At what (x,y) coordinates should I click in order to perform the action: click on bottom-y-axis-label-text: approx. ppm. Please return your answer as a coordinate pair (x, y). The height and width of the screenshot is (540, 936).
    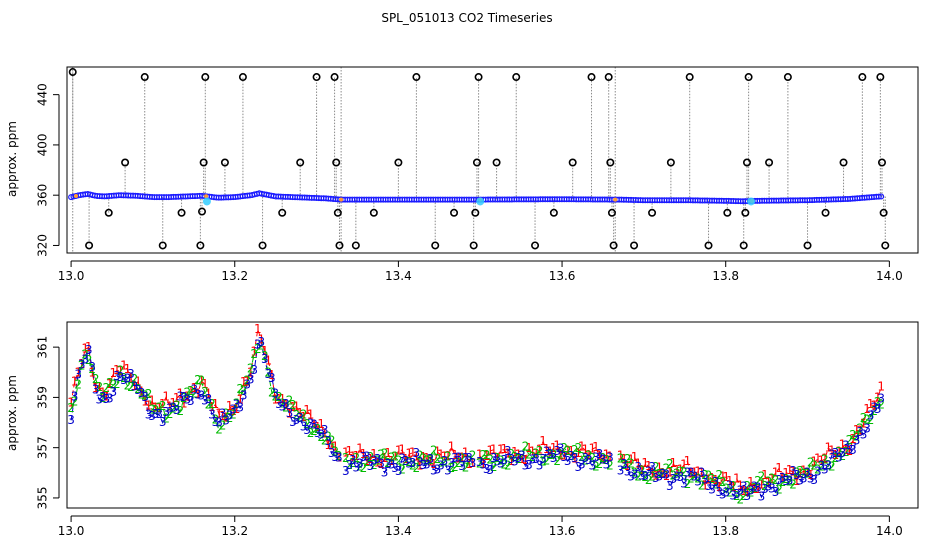
    Looking at the image, I should click on (12, 413).